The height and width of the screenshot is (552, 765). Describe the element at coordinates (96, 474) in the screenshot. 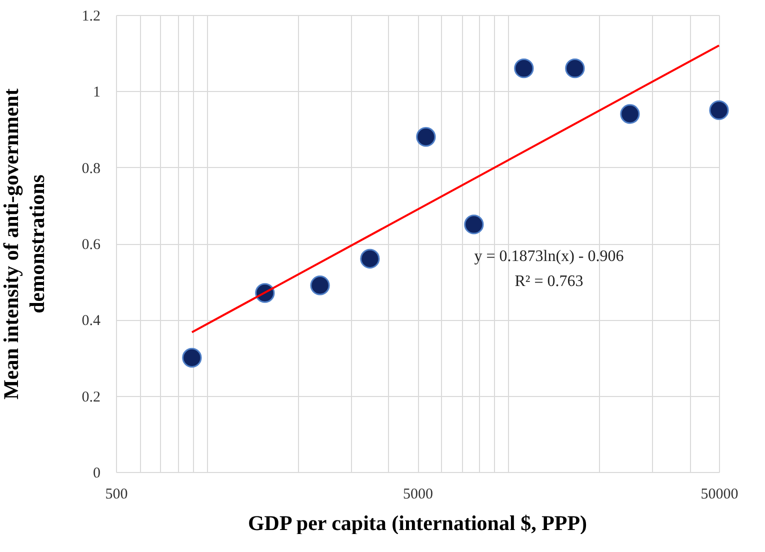

I see `y-tick-label: 0` at that location.